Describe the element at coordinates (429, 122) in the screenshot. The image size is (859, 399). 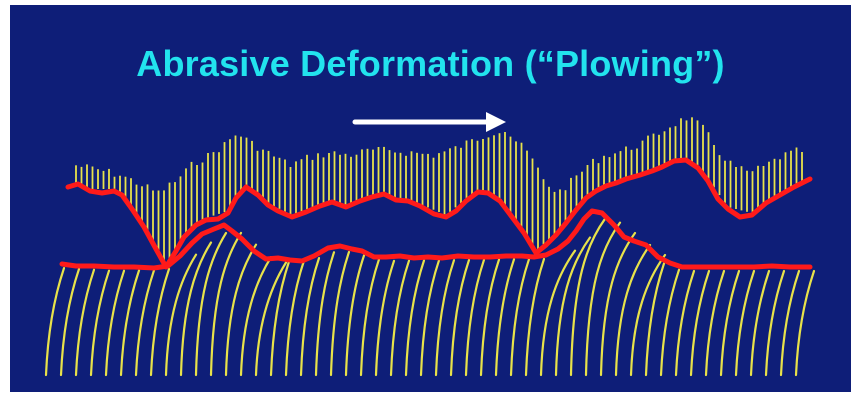
I see `motion-arrow-icon` at that location.